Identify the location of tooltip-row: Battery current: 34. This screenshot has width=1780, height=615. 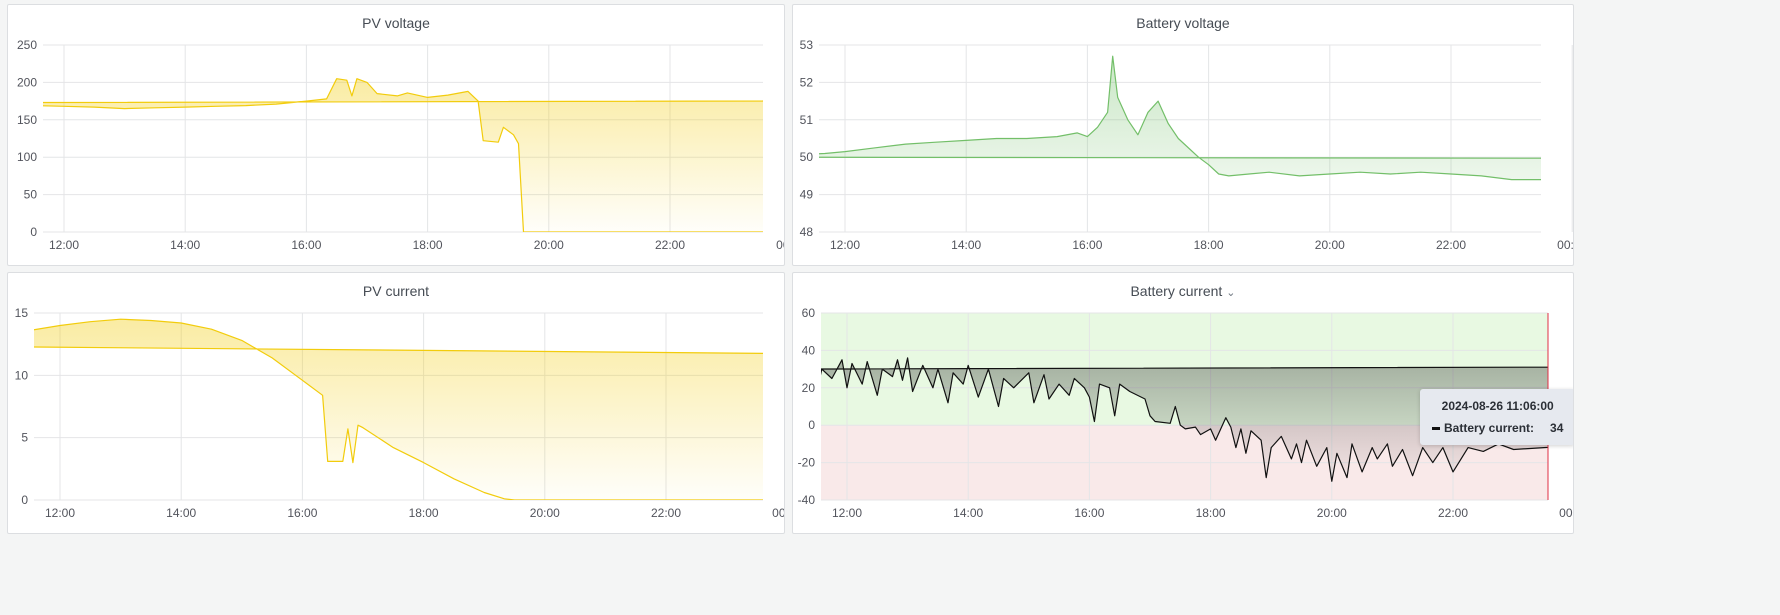
(1497, 428).